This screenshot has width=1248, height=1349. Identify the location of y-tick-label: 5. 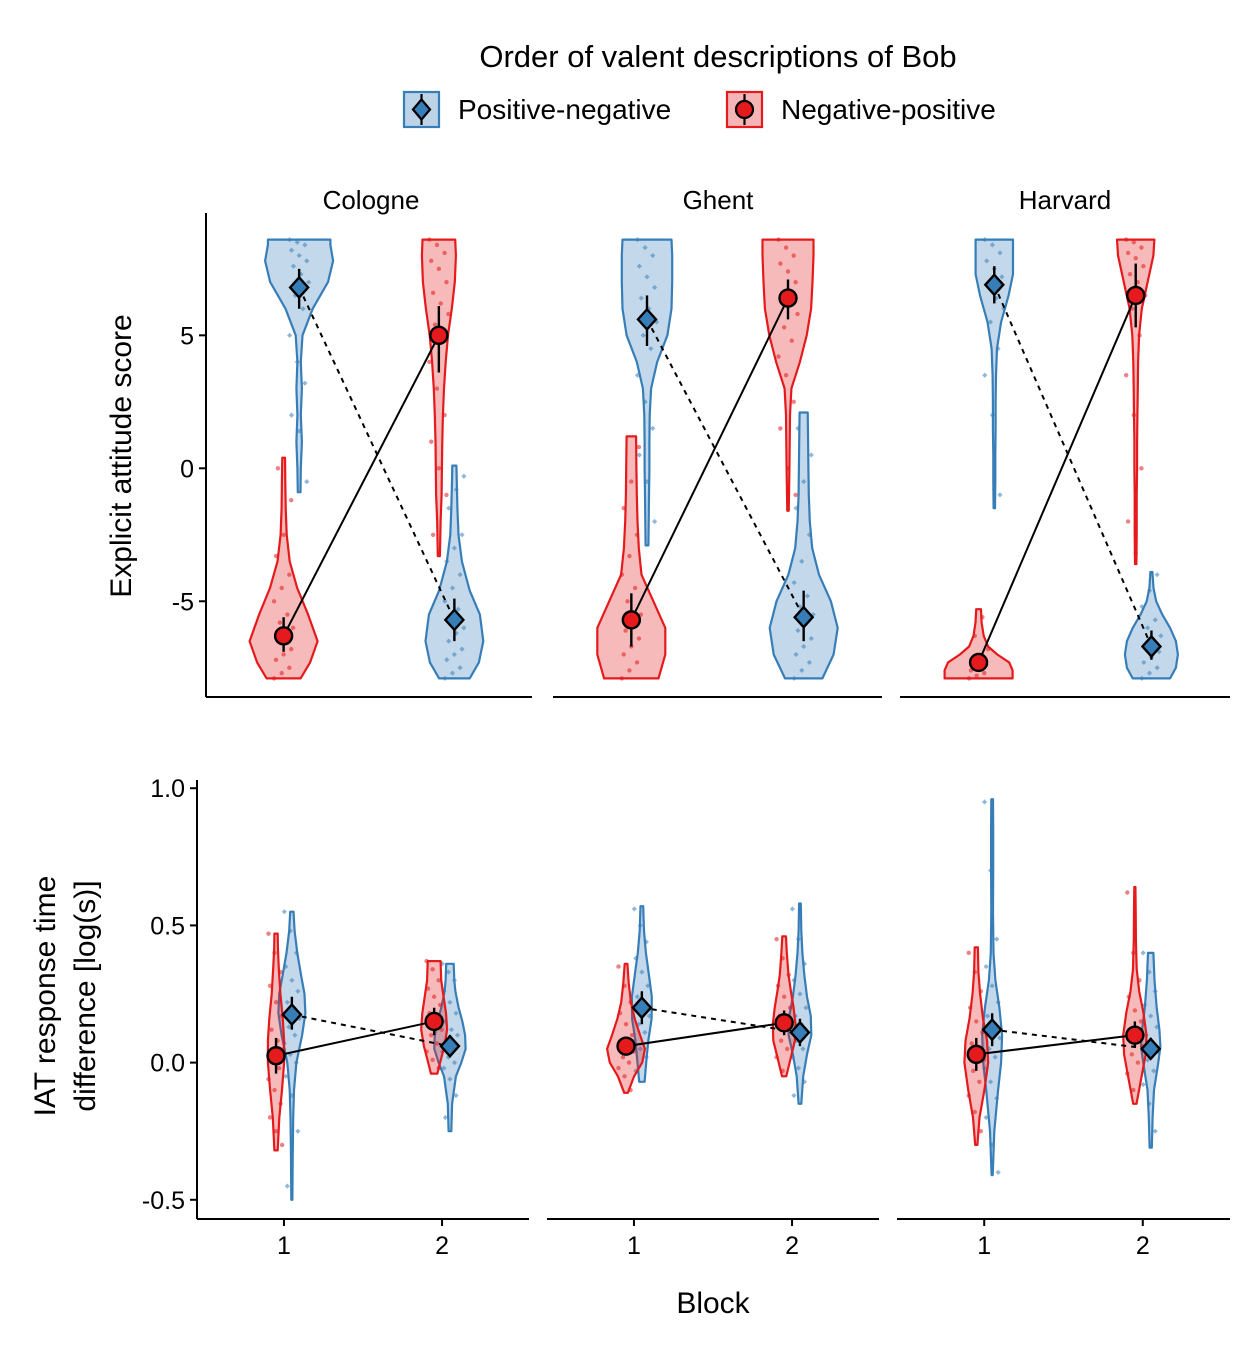
(187, 336).